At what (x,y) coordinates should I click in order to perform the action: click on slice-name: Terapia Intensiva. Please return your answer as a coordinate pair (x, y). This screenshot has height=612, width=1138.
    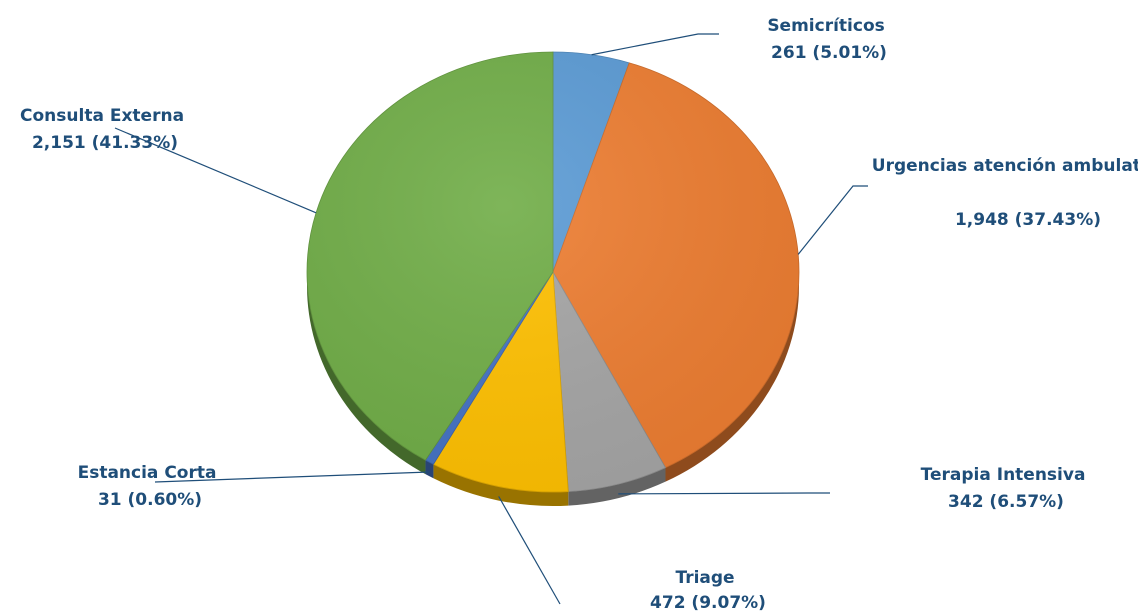
    Looking at the image, I should click on (1003, 475).